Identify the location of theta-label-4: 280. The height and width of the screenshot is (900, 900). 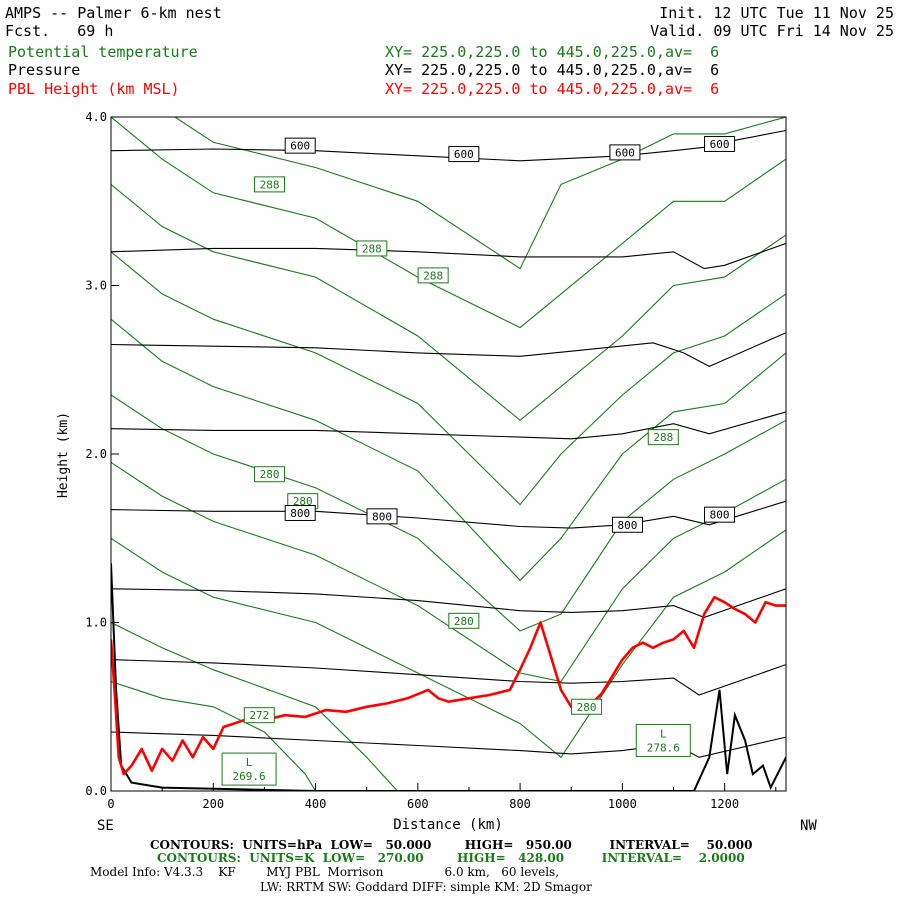
(270, 474).